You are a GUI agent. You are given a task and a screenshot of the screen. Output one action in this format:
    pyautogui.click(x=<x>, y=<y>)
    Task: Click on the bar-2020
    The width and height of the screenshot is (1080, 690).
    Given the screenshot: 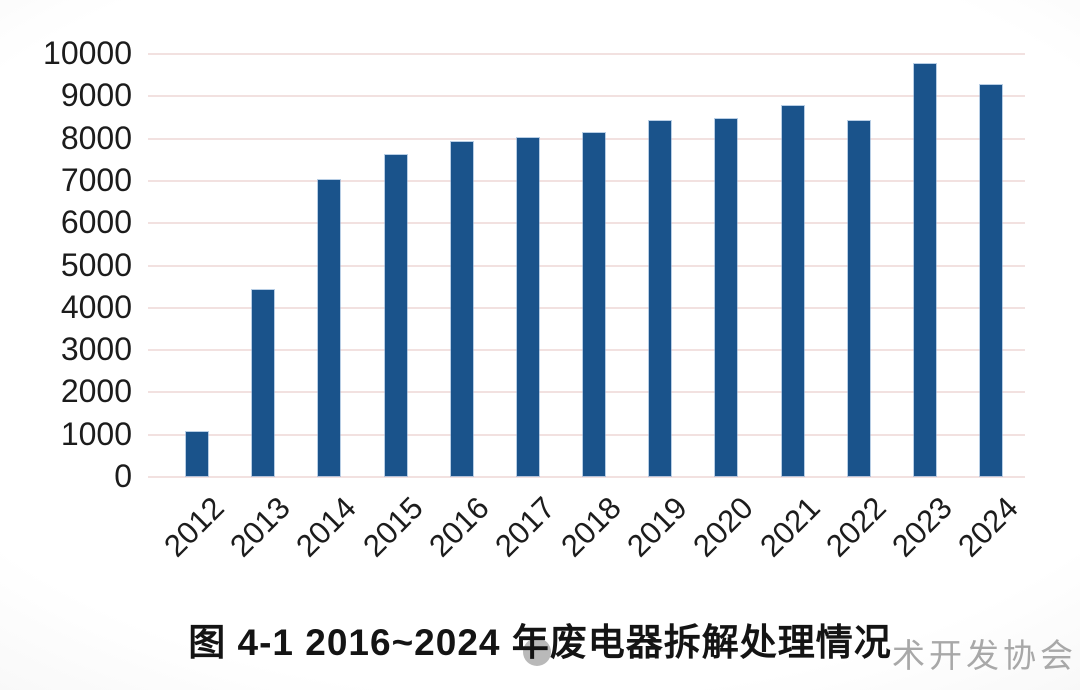 What is the action you would take?
    pyautogui.click(x=726, y=297)
    